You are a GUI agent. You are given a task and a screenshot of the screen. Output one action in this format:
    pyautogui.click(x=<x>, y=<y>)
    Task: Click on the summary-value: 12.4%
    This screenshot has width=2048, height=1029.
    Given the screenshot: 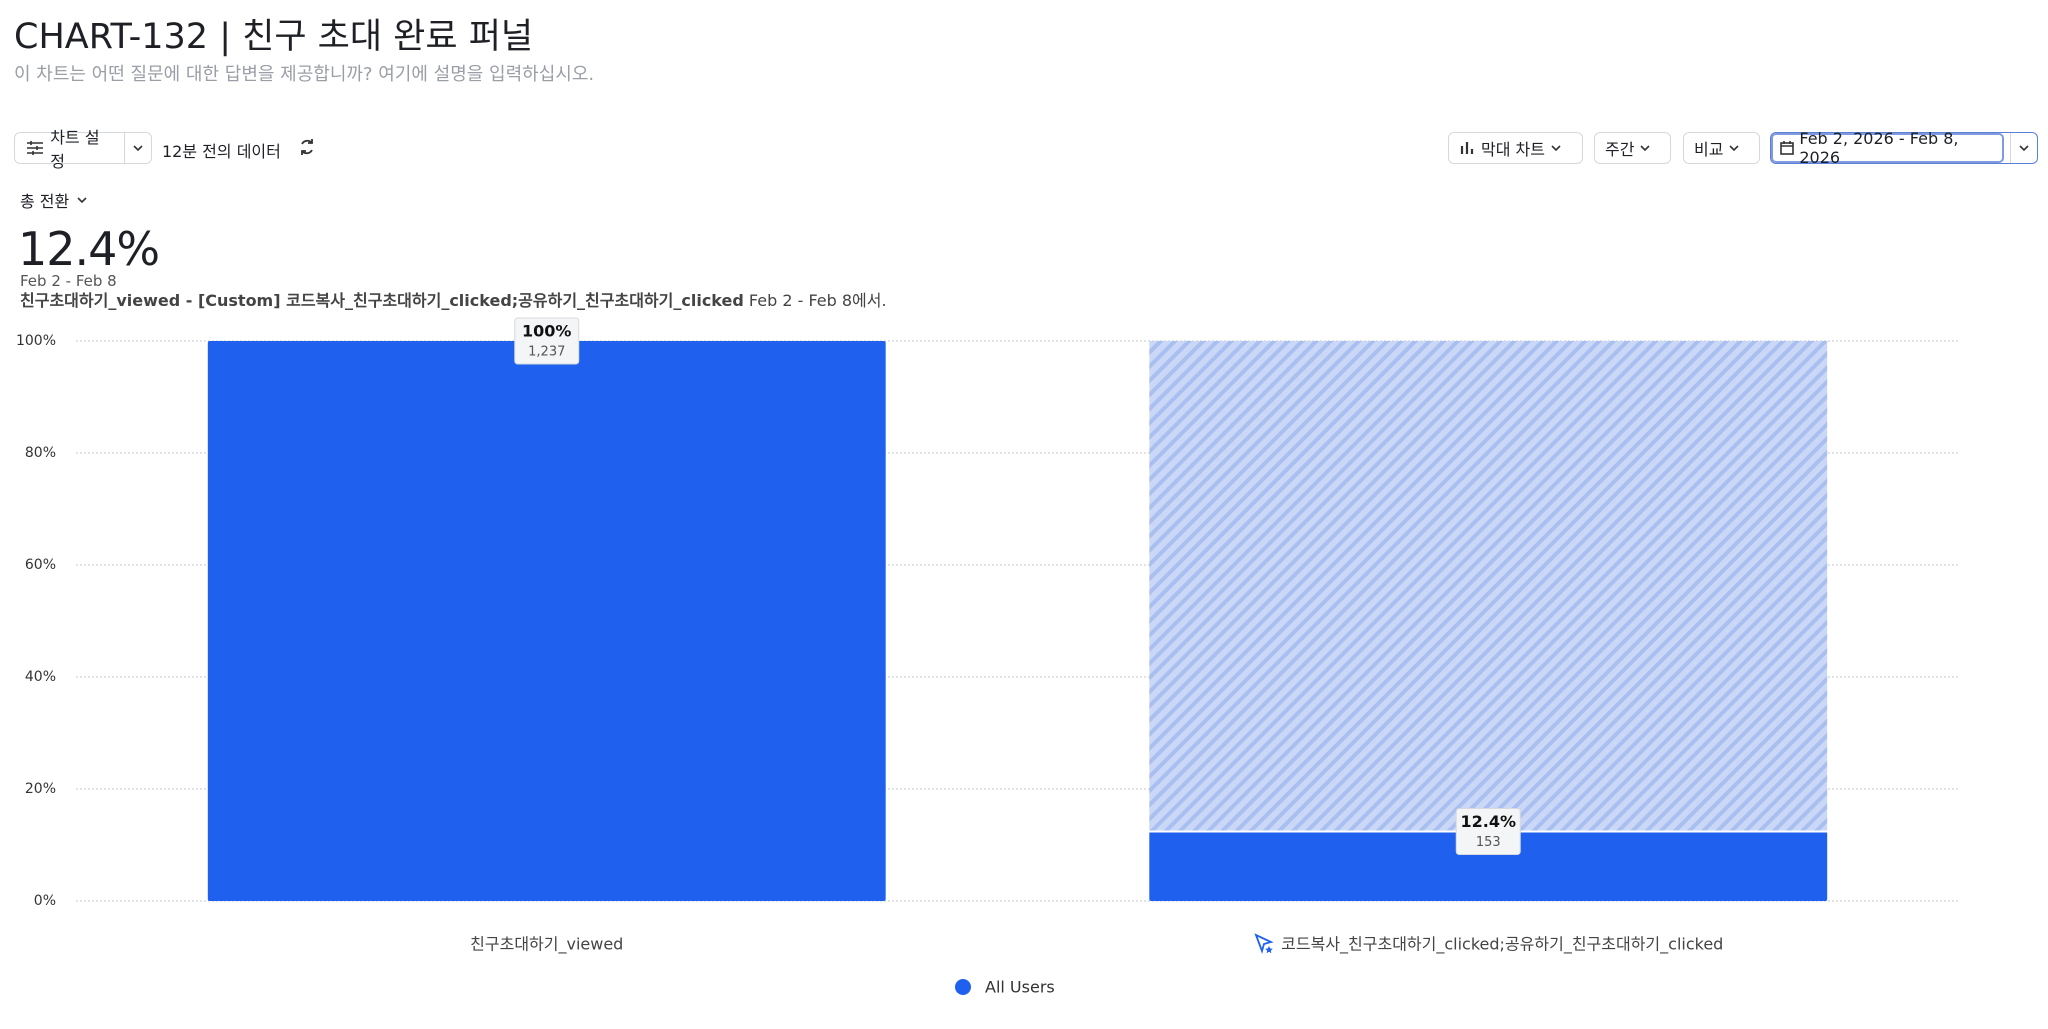 What is the action you would take?
    pyautogui.click(x=89, y=249)
    